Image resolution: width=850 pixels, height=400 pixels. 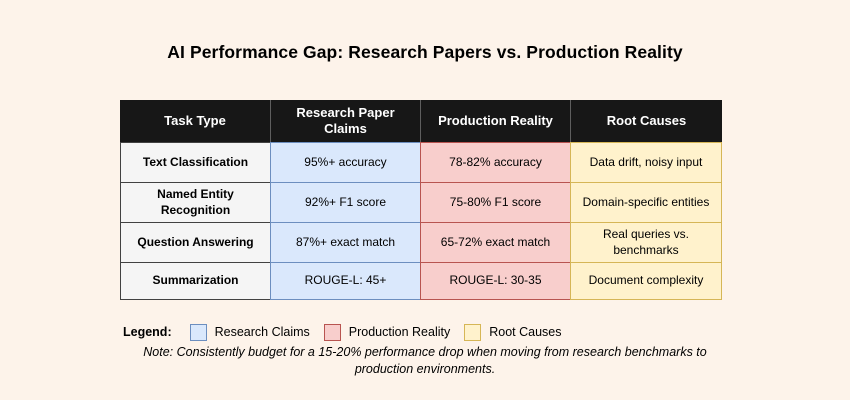 What do you see at coordinates (495, 162) in the screenshot?
I see `table-cell-production: 78-82% accuracy` at bounding box center [495, 162].